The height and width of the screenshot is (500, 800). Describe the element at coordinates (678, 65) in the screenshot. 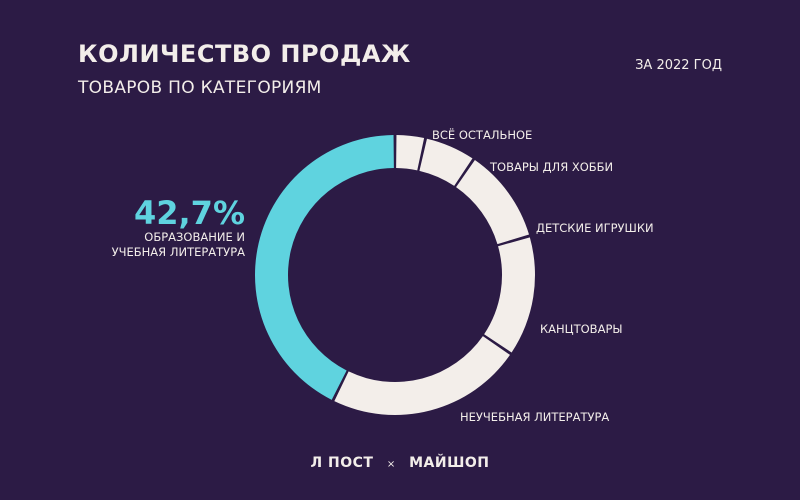

I see `period-label: ЗА 2022 ГОД` at that location.